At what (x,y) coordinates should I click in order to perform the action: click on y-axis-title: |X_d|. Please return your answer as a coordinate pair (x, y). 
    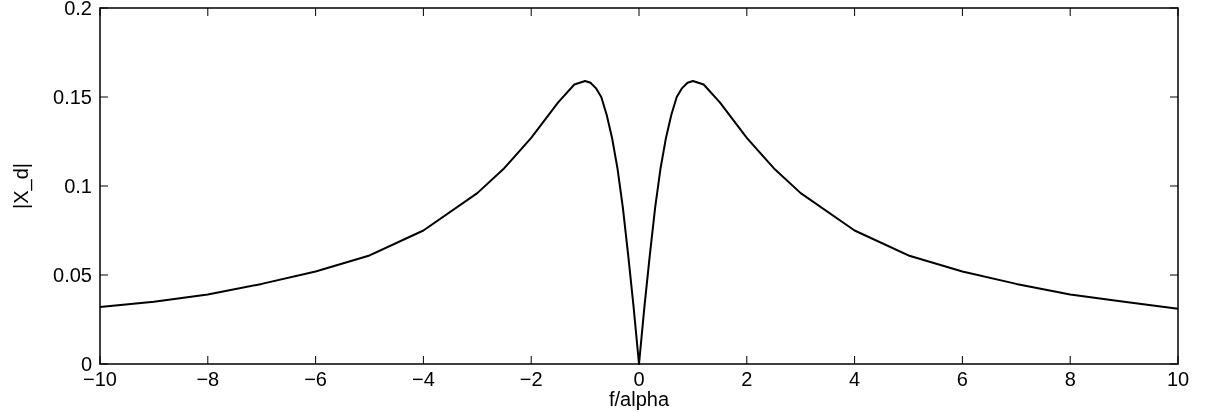
    Looking at the image, I should click on (21, 186).